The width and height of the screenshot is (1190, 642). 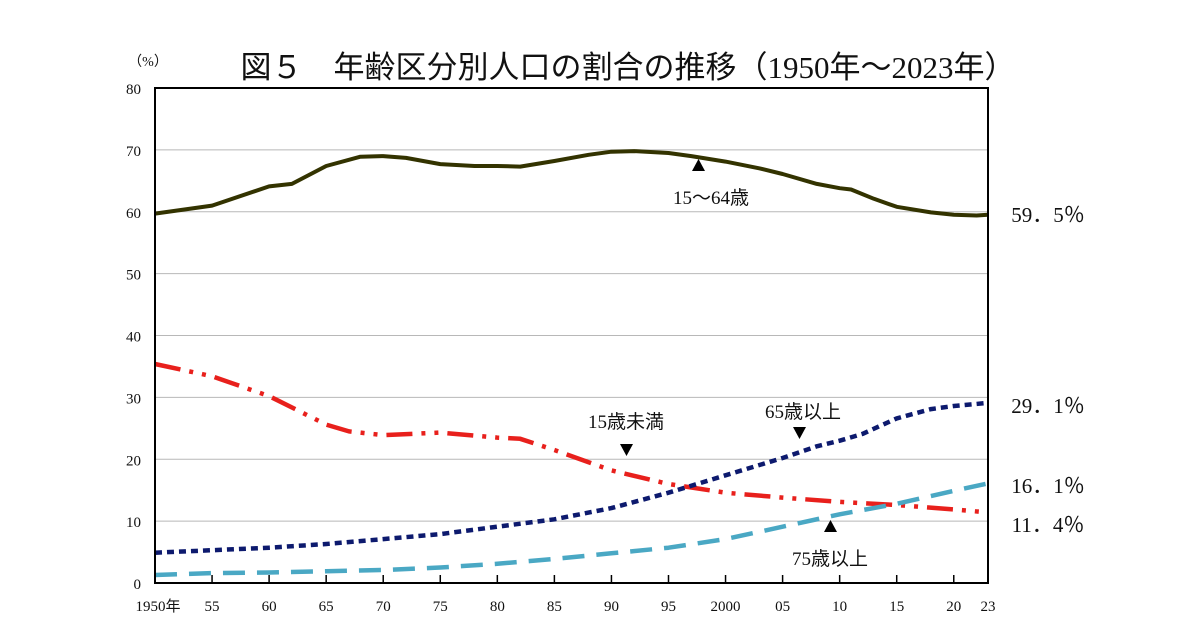 What do you see at coordinates (1048, 215) in the screenshot?
I see `end-value-label: 59．5％` at bounding box center [1048, 215].